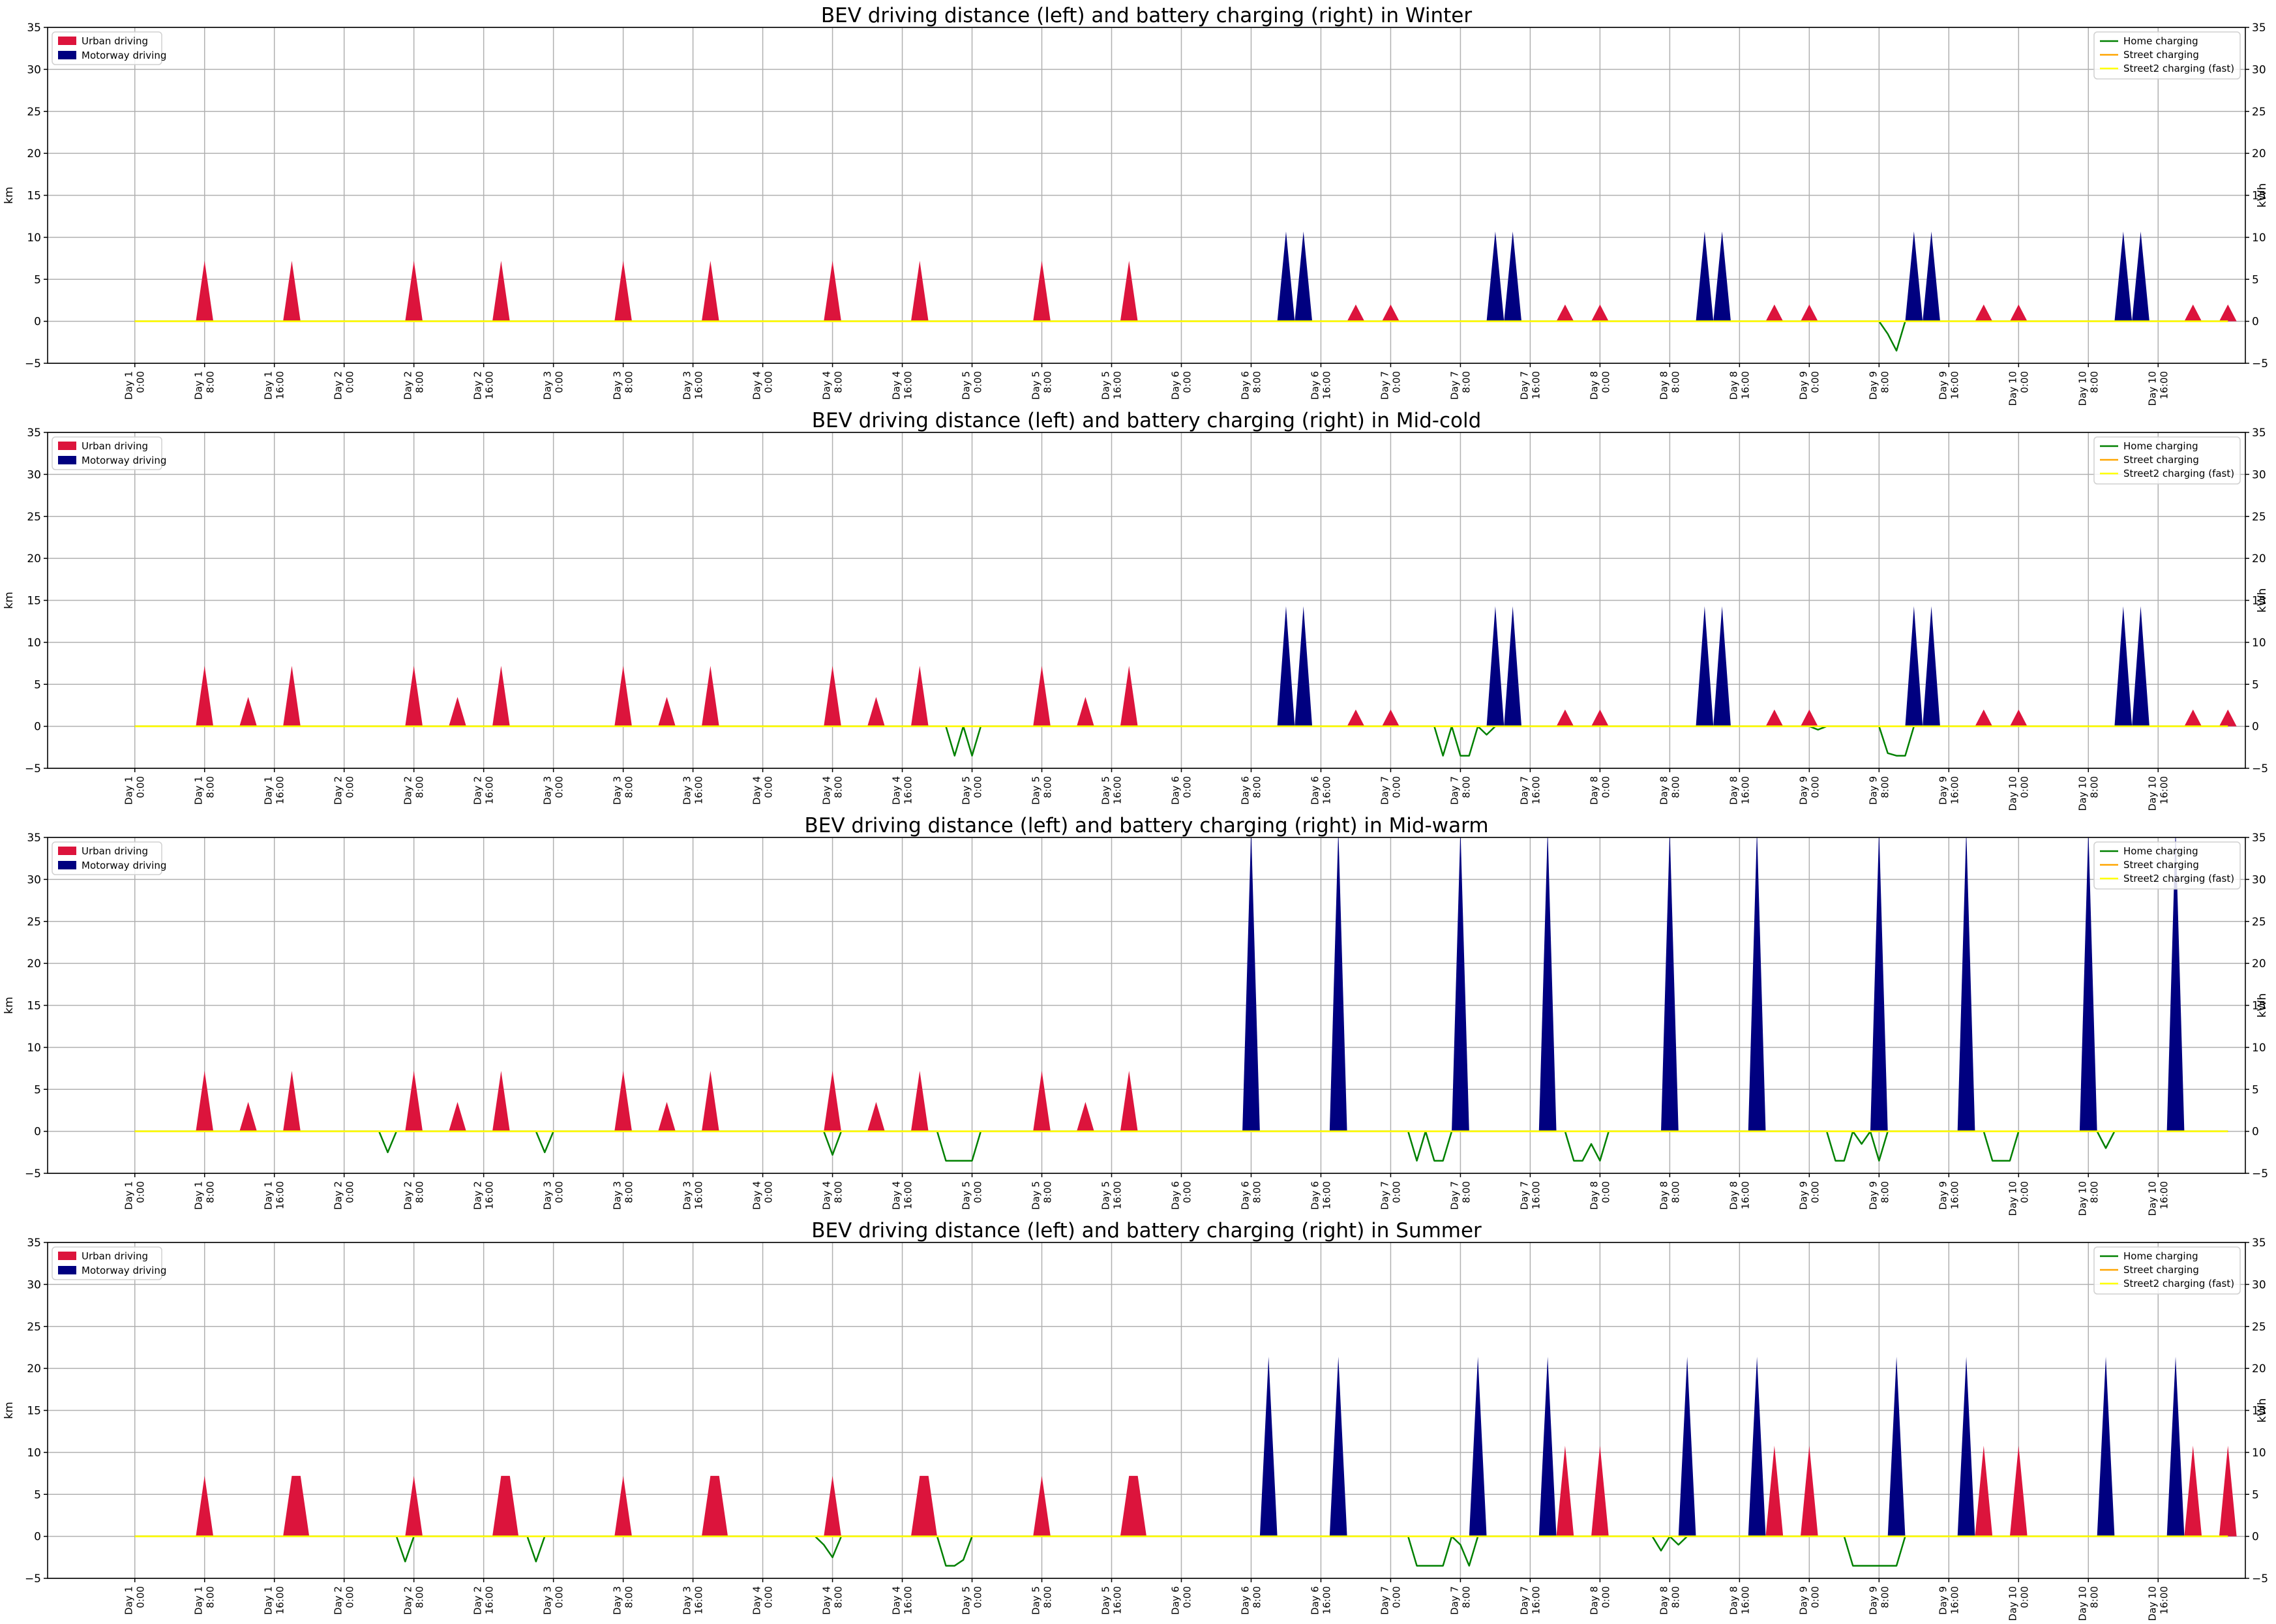  I want to click on y-axis-label-left: km, so click(9, 1005).